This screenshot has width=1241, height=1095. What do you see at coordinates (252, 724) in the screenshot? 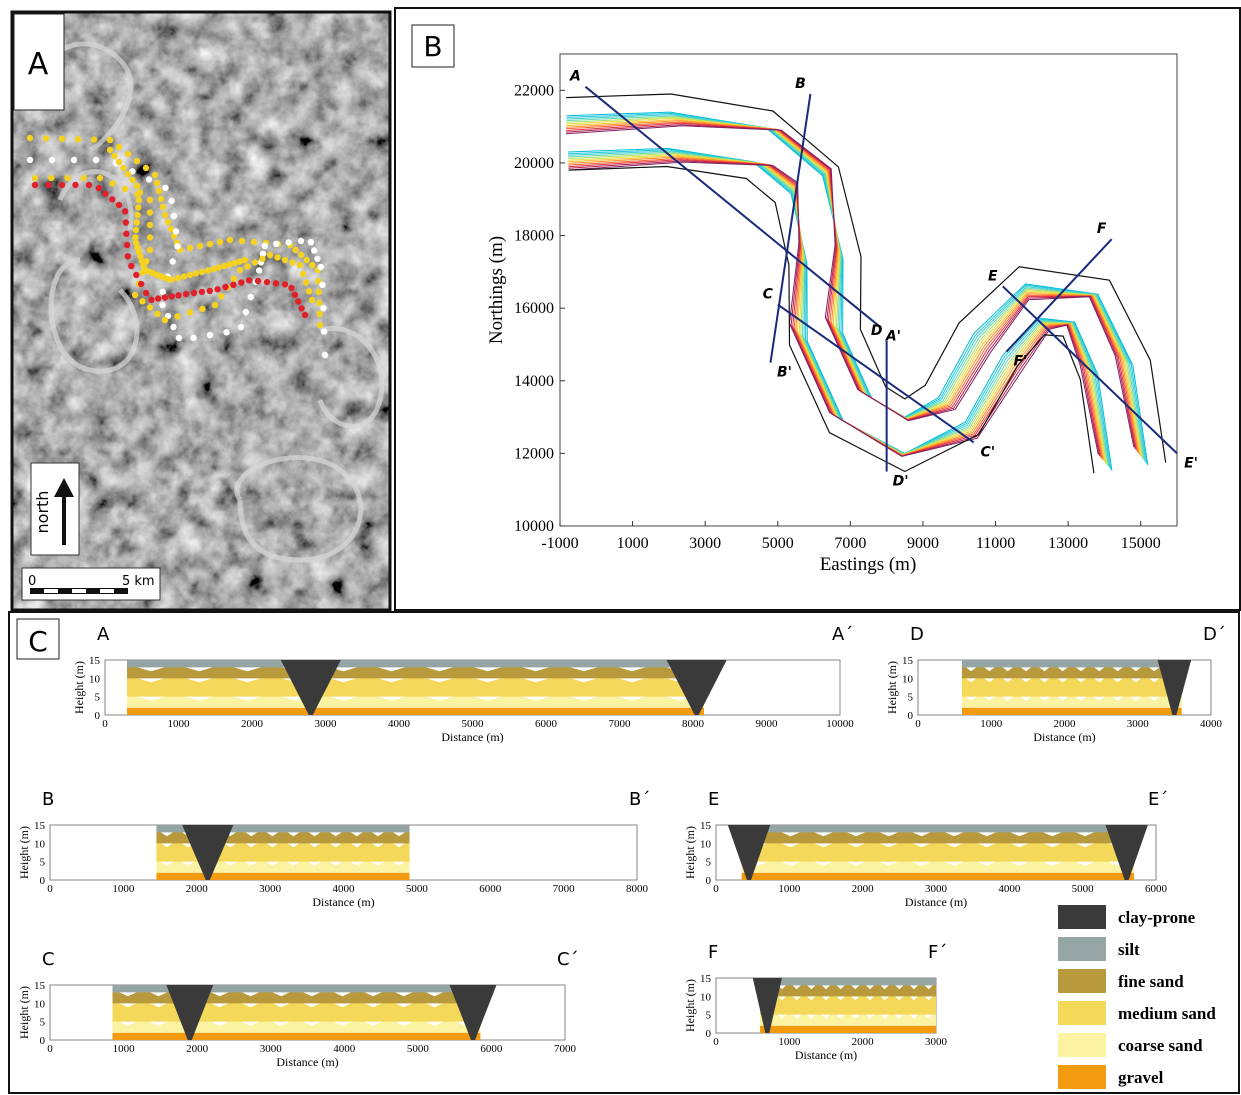
I see `x-tick-label: 2000` at bounding box center [252, 724].